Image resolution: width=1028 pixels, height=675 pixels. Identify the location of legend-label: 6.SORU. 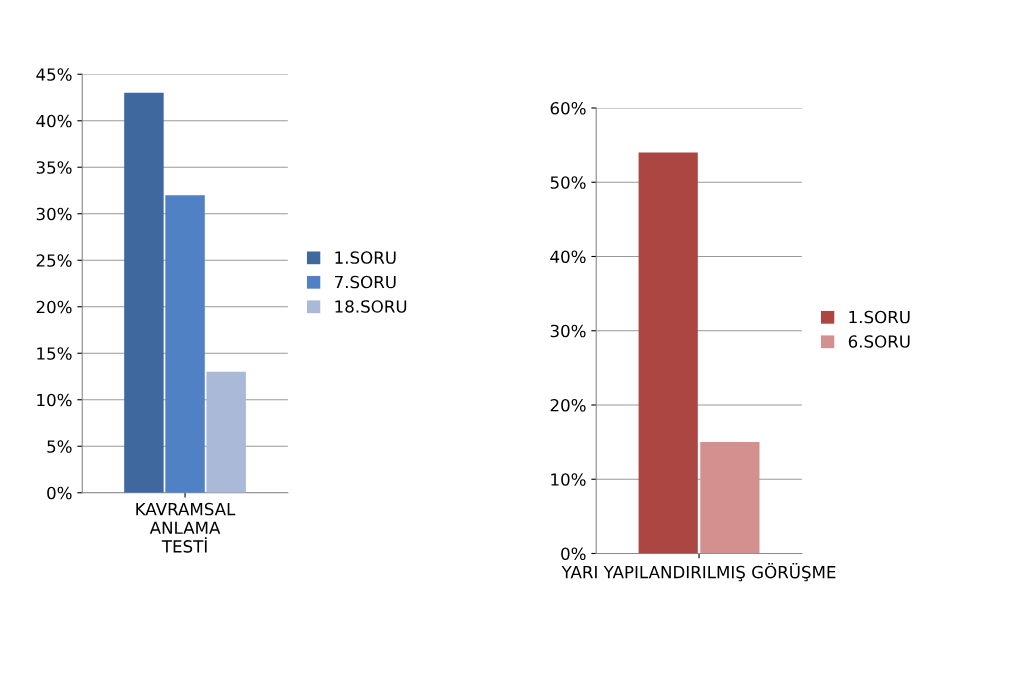
(879, 341).